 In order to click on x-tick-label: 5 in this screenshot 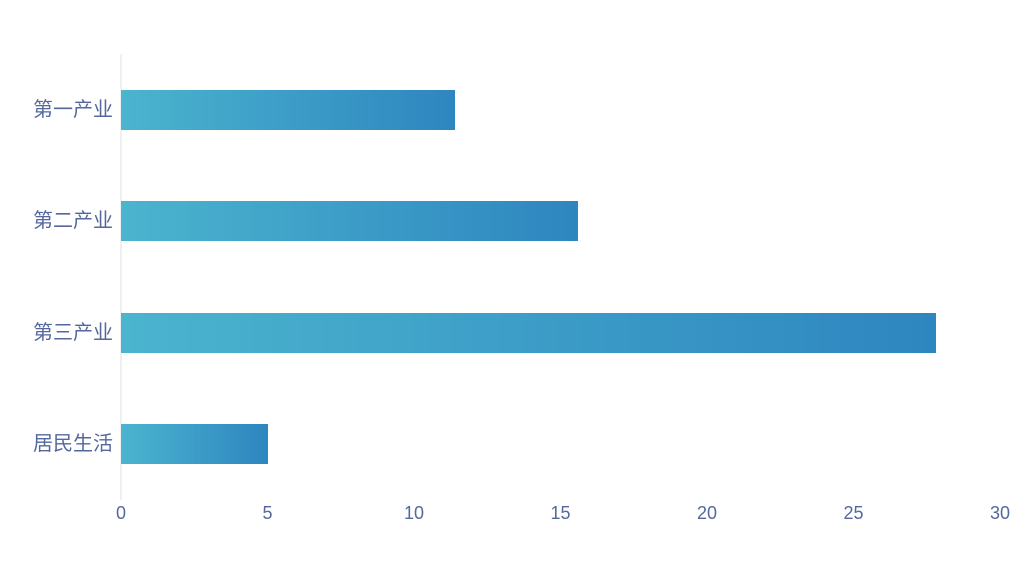, I will do `click(267, 513)`.